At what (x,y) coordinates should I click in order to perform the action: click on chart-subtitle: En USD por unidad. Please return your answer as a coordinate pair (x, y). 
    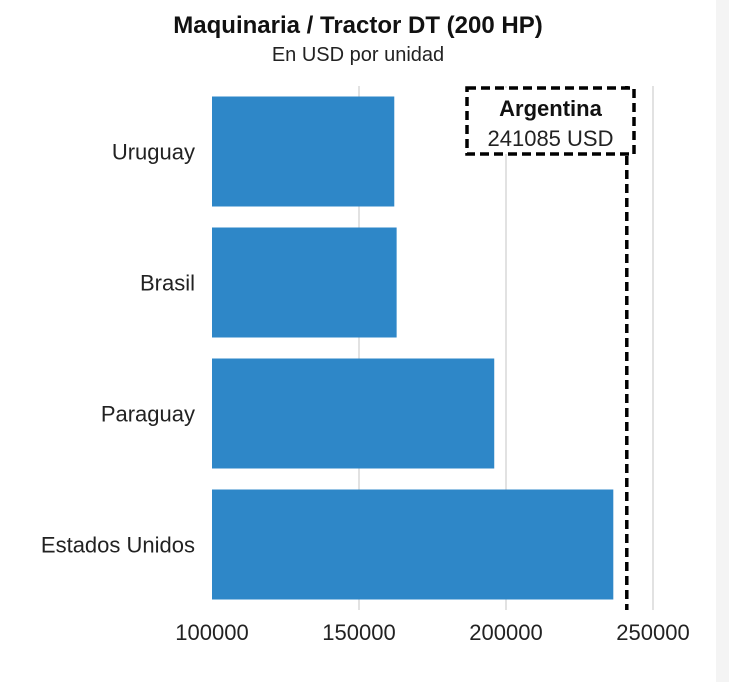
    Looking at the image, I should click on (358, 55).